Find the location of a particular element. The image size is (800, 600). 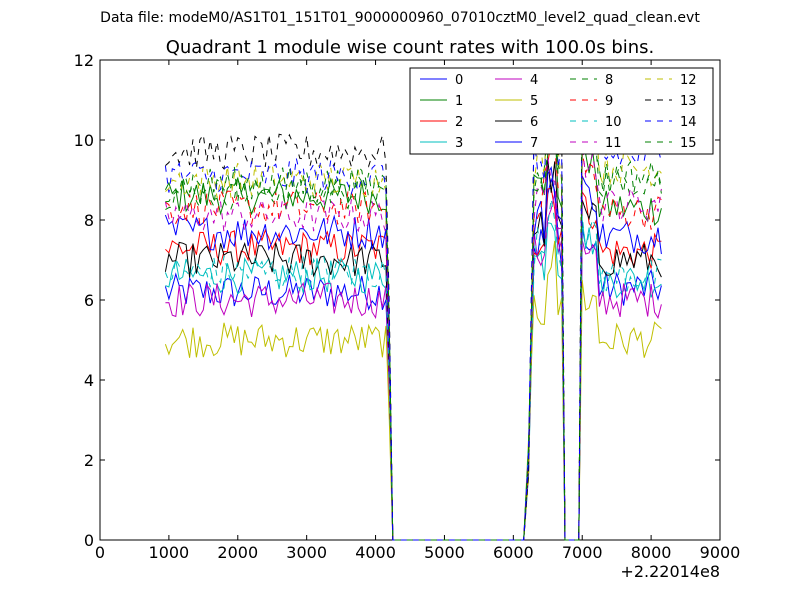

legend-label: 5 is located at coordinates (534, 101).